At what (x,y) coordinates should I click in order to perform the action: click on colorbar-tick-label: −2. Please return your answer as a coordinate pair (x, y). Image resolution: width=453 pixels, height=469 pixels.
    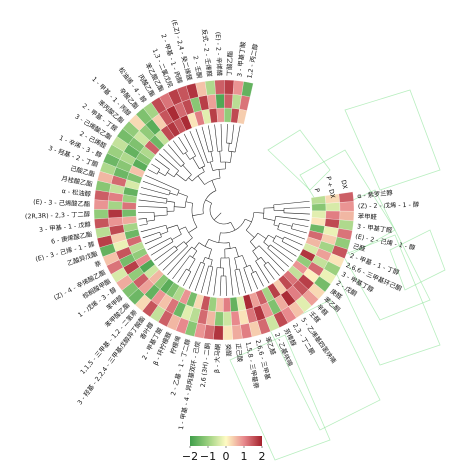
    Looking at the image, I should click on (190, 456).